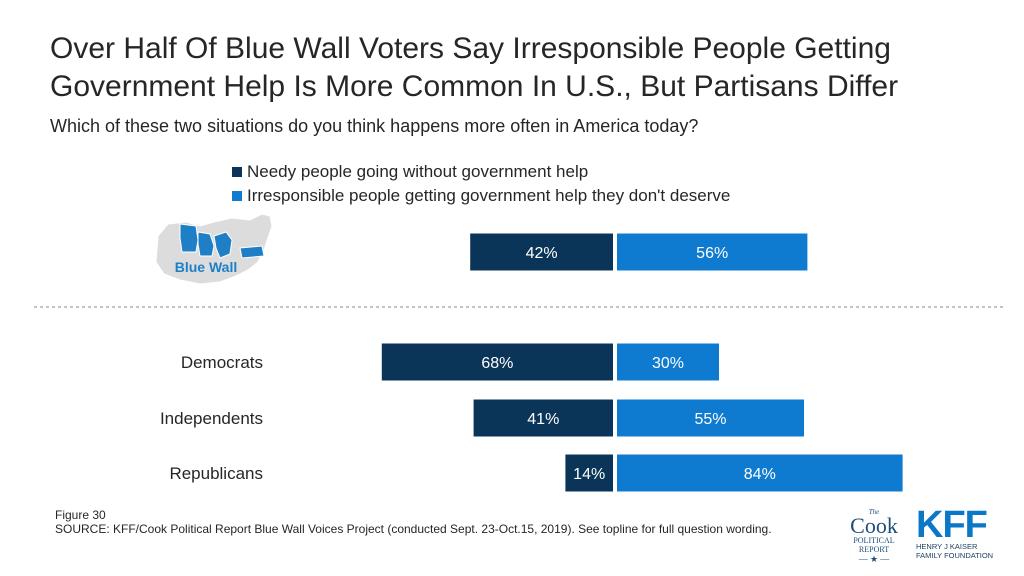 Image resolution: width=1024 pixels, height=576 pixels. I want to click on map-wisconsin, so click(206, 244).